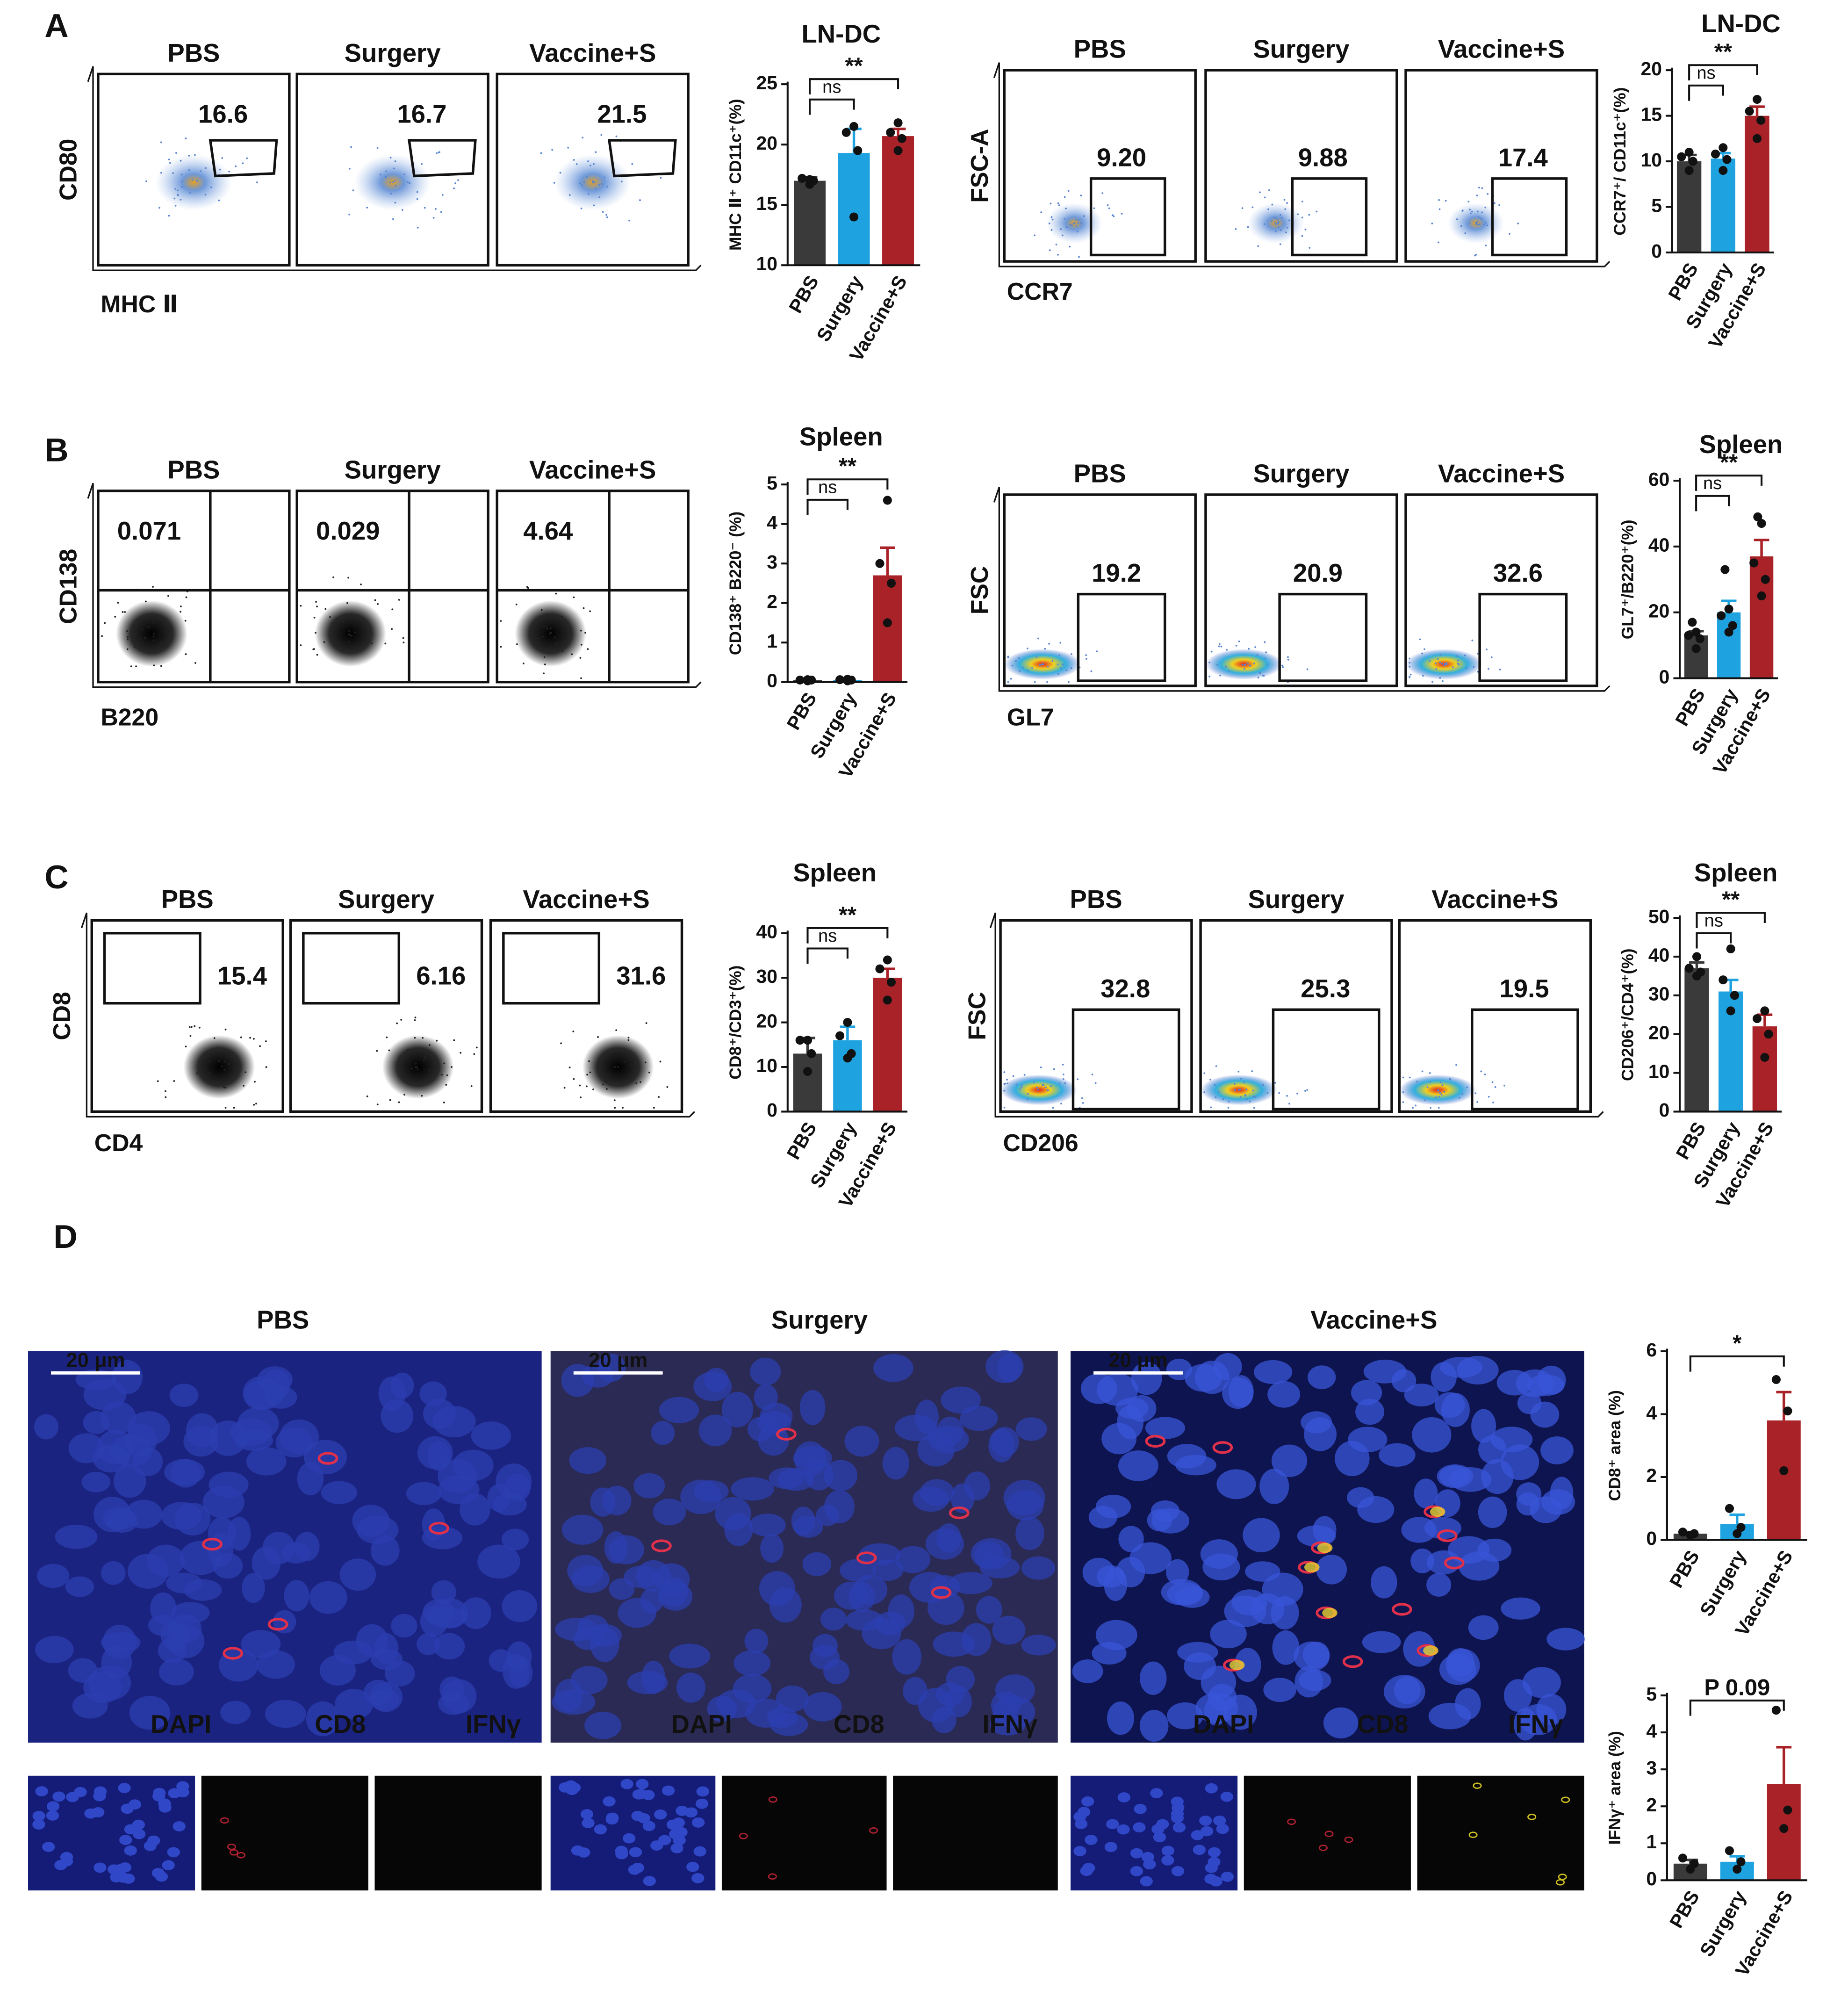 This screenshot has height=2004, width=1848. What do you see at coordinates (1627, 1015) in the screenshot?
I see `y-axis-label: CD206⁺/CD4⁺(%)` at bounding box center [1627, 1015].